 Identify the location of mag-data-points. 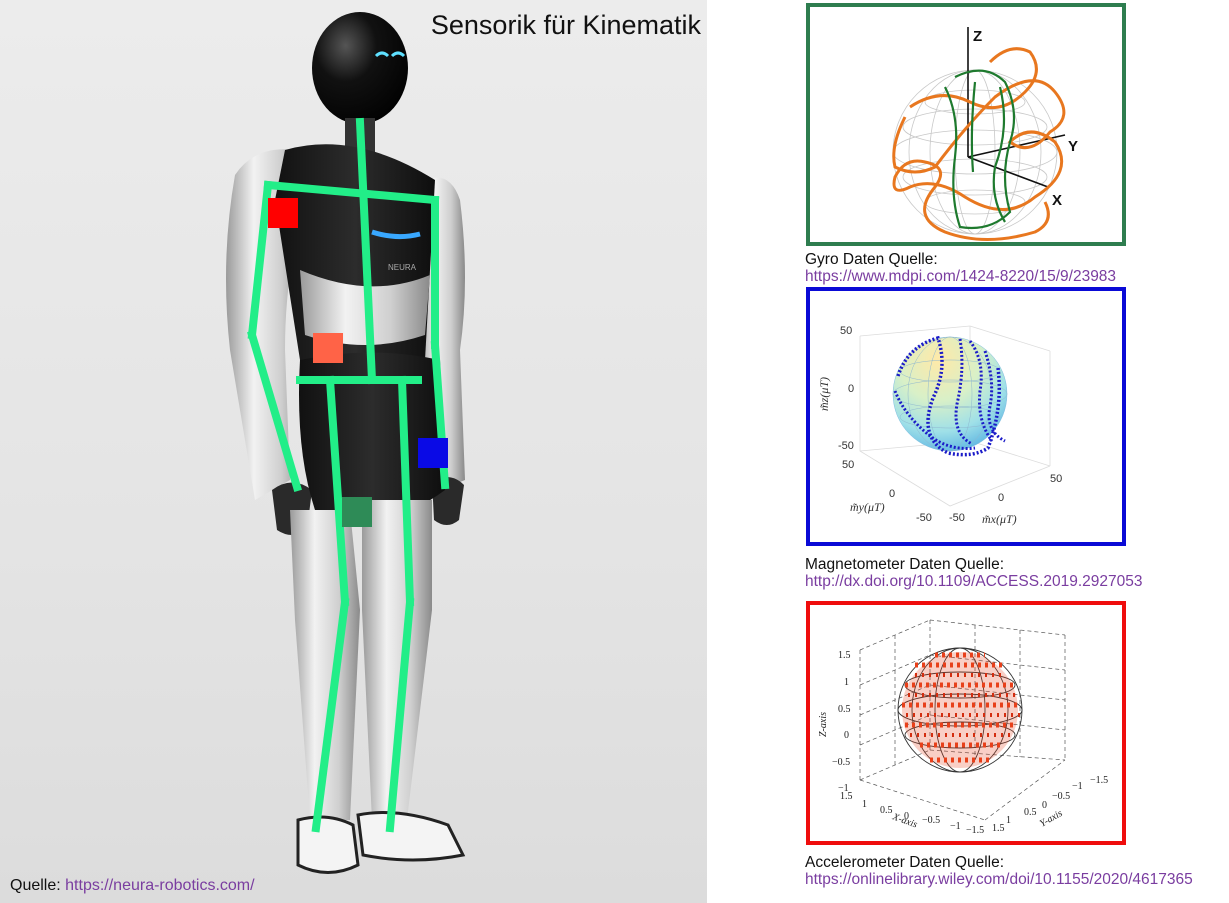
(949, 396).